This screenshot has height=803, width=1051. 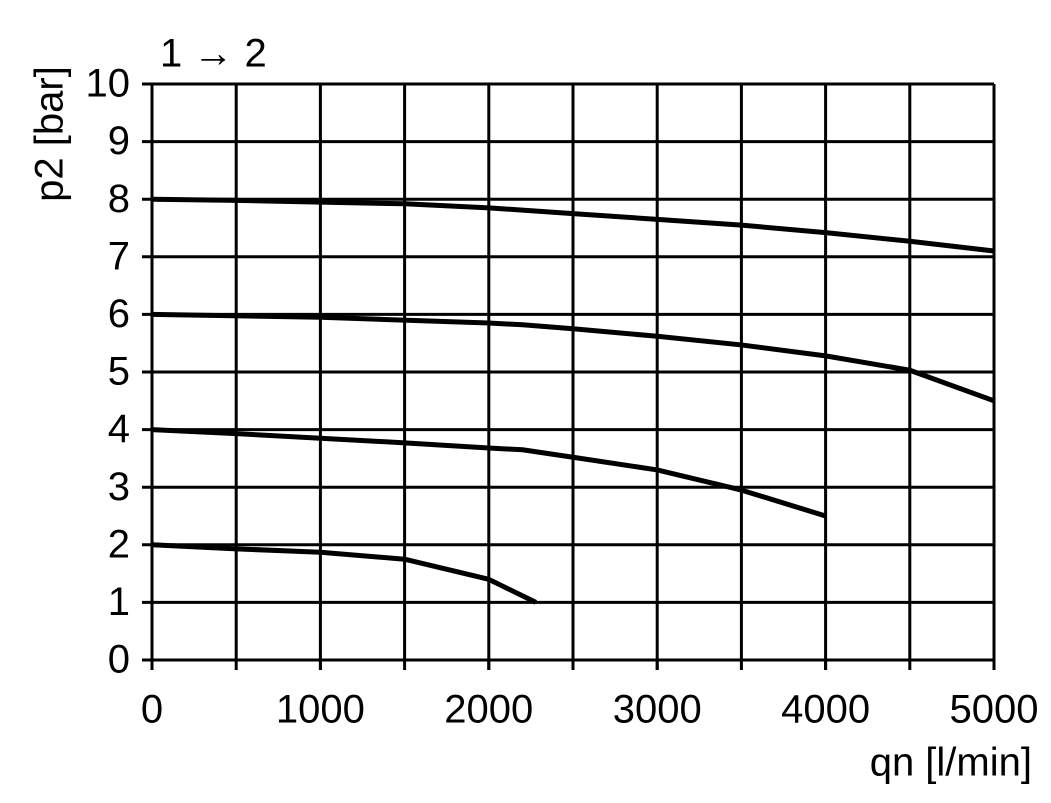 I want to click on x-tick-label: 3000, so click(x=657, y=710).